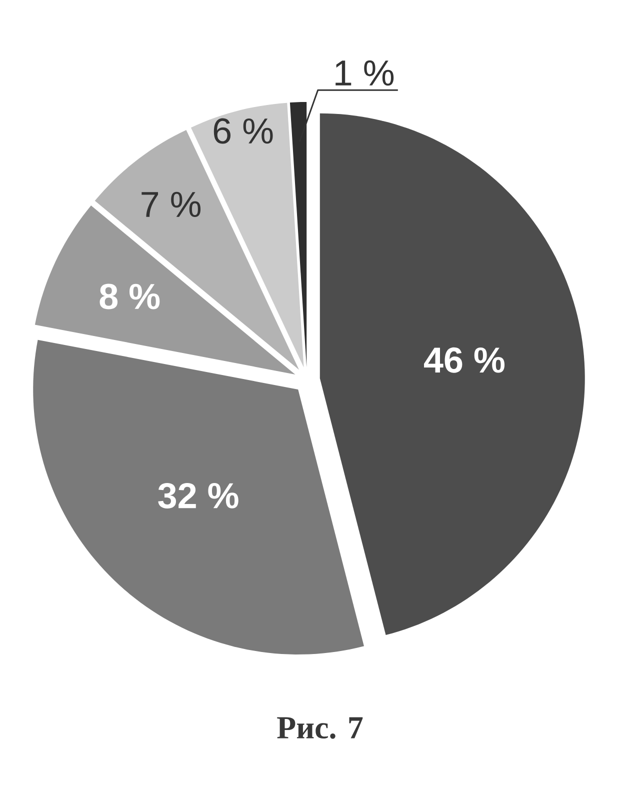  What do you see at coordinates (198, 495) in the screenshot?
I see `data-label: 32 %` at bounding box center [198, 495].